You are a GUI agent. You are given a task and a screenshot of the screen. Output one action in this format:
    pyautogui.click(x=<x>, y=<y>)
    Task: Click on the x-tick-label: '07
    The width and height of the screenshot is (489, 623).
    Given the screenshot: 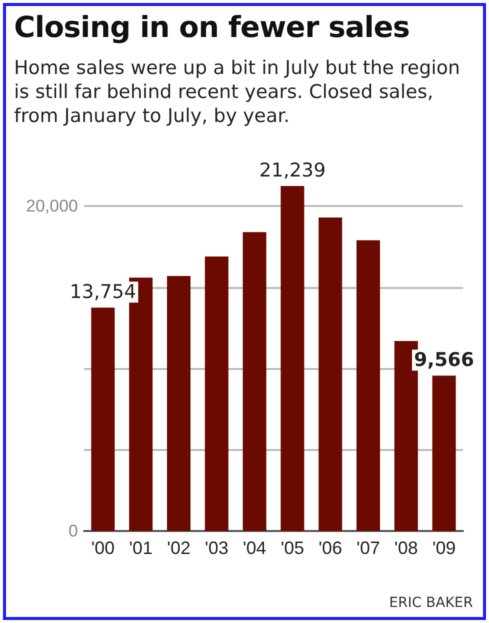 What is the action you would take?
    pyautogui.click(x=368, y=548)
    